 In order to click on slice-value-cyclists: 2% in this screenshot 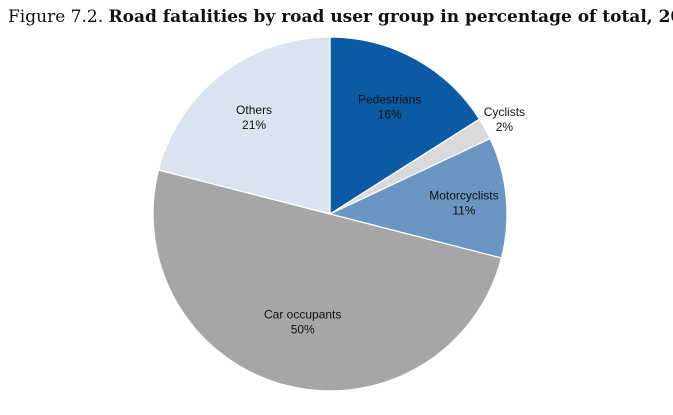, I will do `click(505, 127)`.